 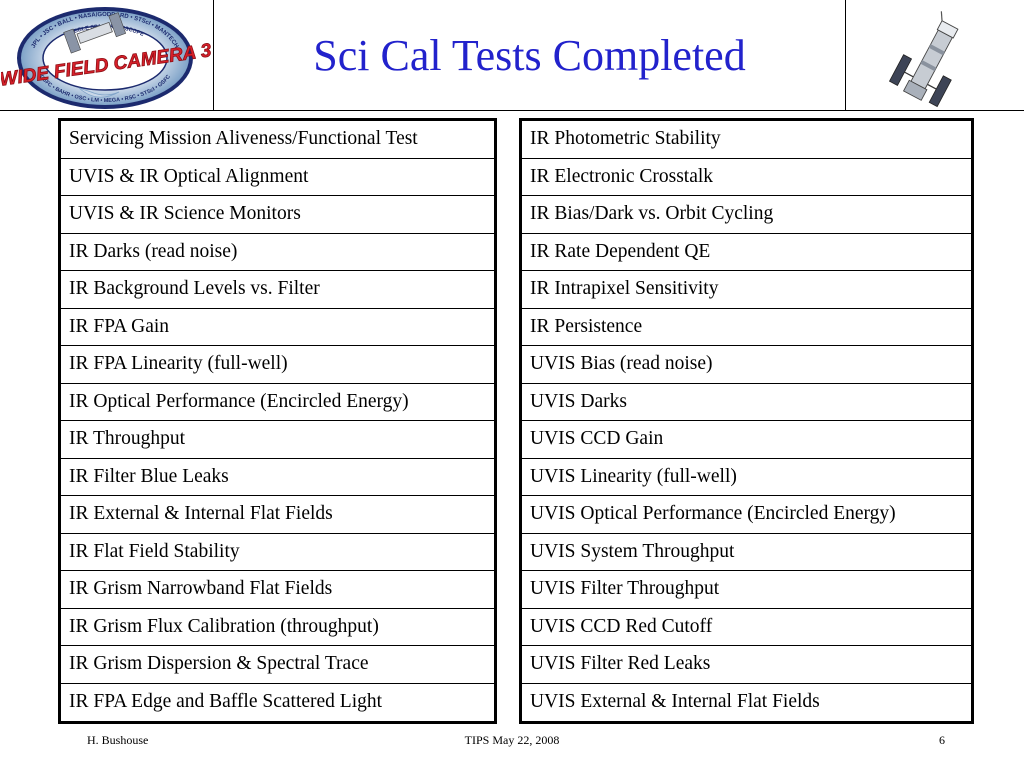 What do you see at coordinates (923, 59) in the screenshot?
I see `hubble-telescope-icon` at bounding box center [923, 59].